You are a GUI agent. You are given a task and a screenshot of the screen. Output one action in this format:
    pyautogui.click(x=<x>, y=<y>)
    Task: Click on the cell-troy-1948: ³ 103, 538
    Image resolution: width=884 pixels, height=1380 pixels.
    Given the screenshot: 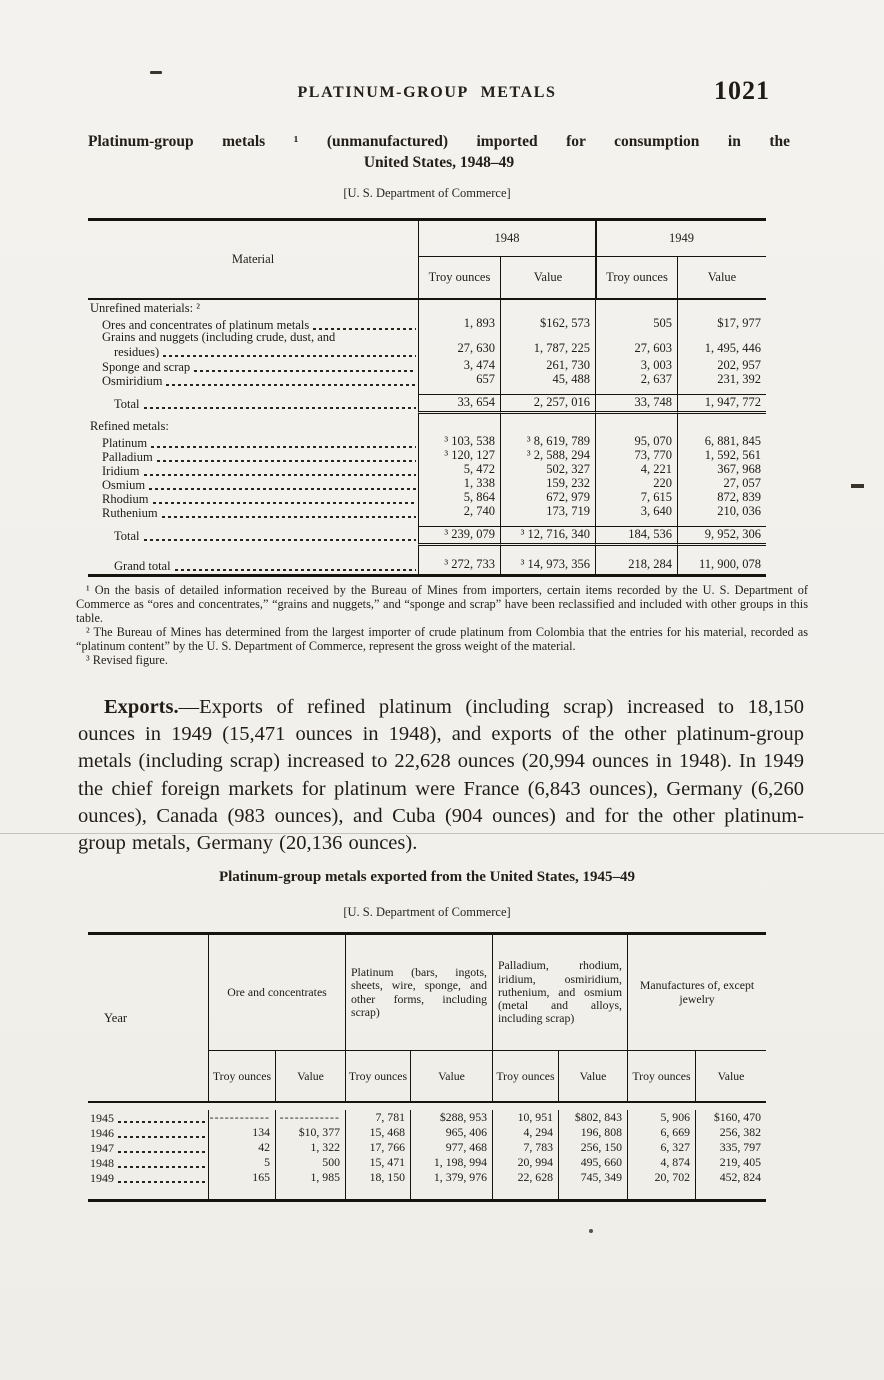 What is the action you would take?
    pyautogui.click(x=459, y=442)
    